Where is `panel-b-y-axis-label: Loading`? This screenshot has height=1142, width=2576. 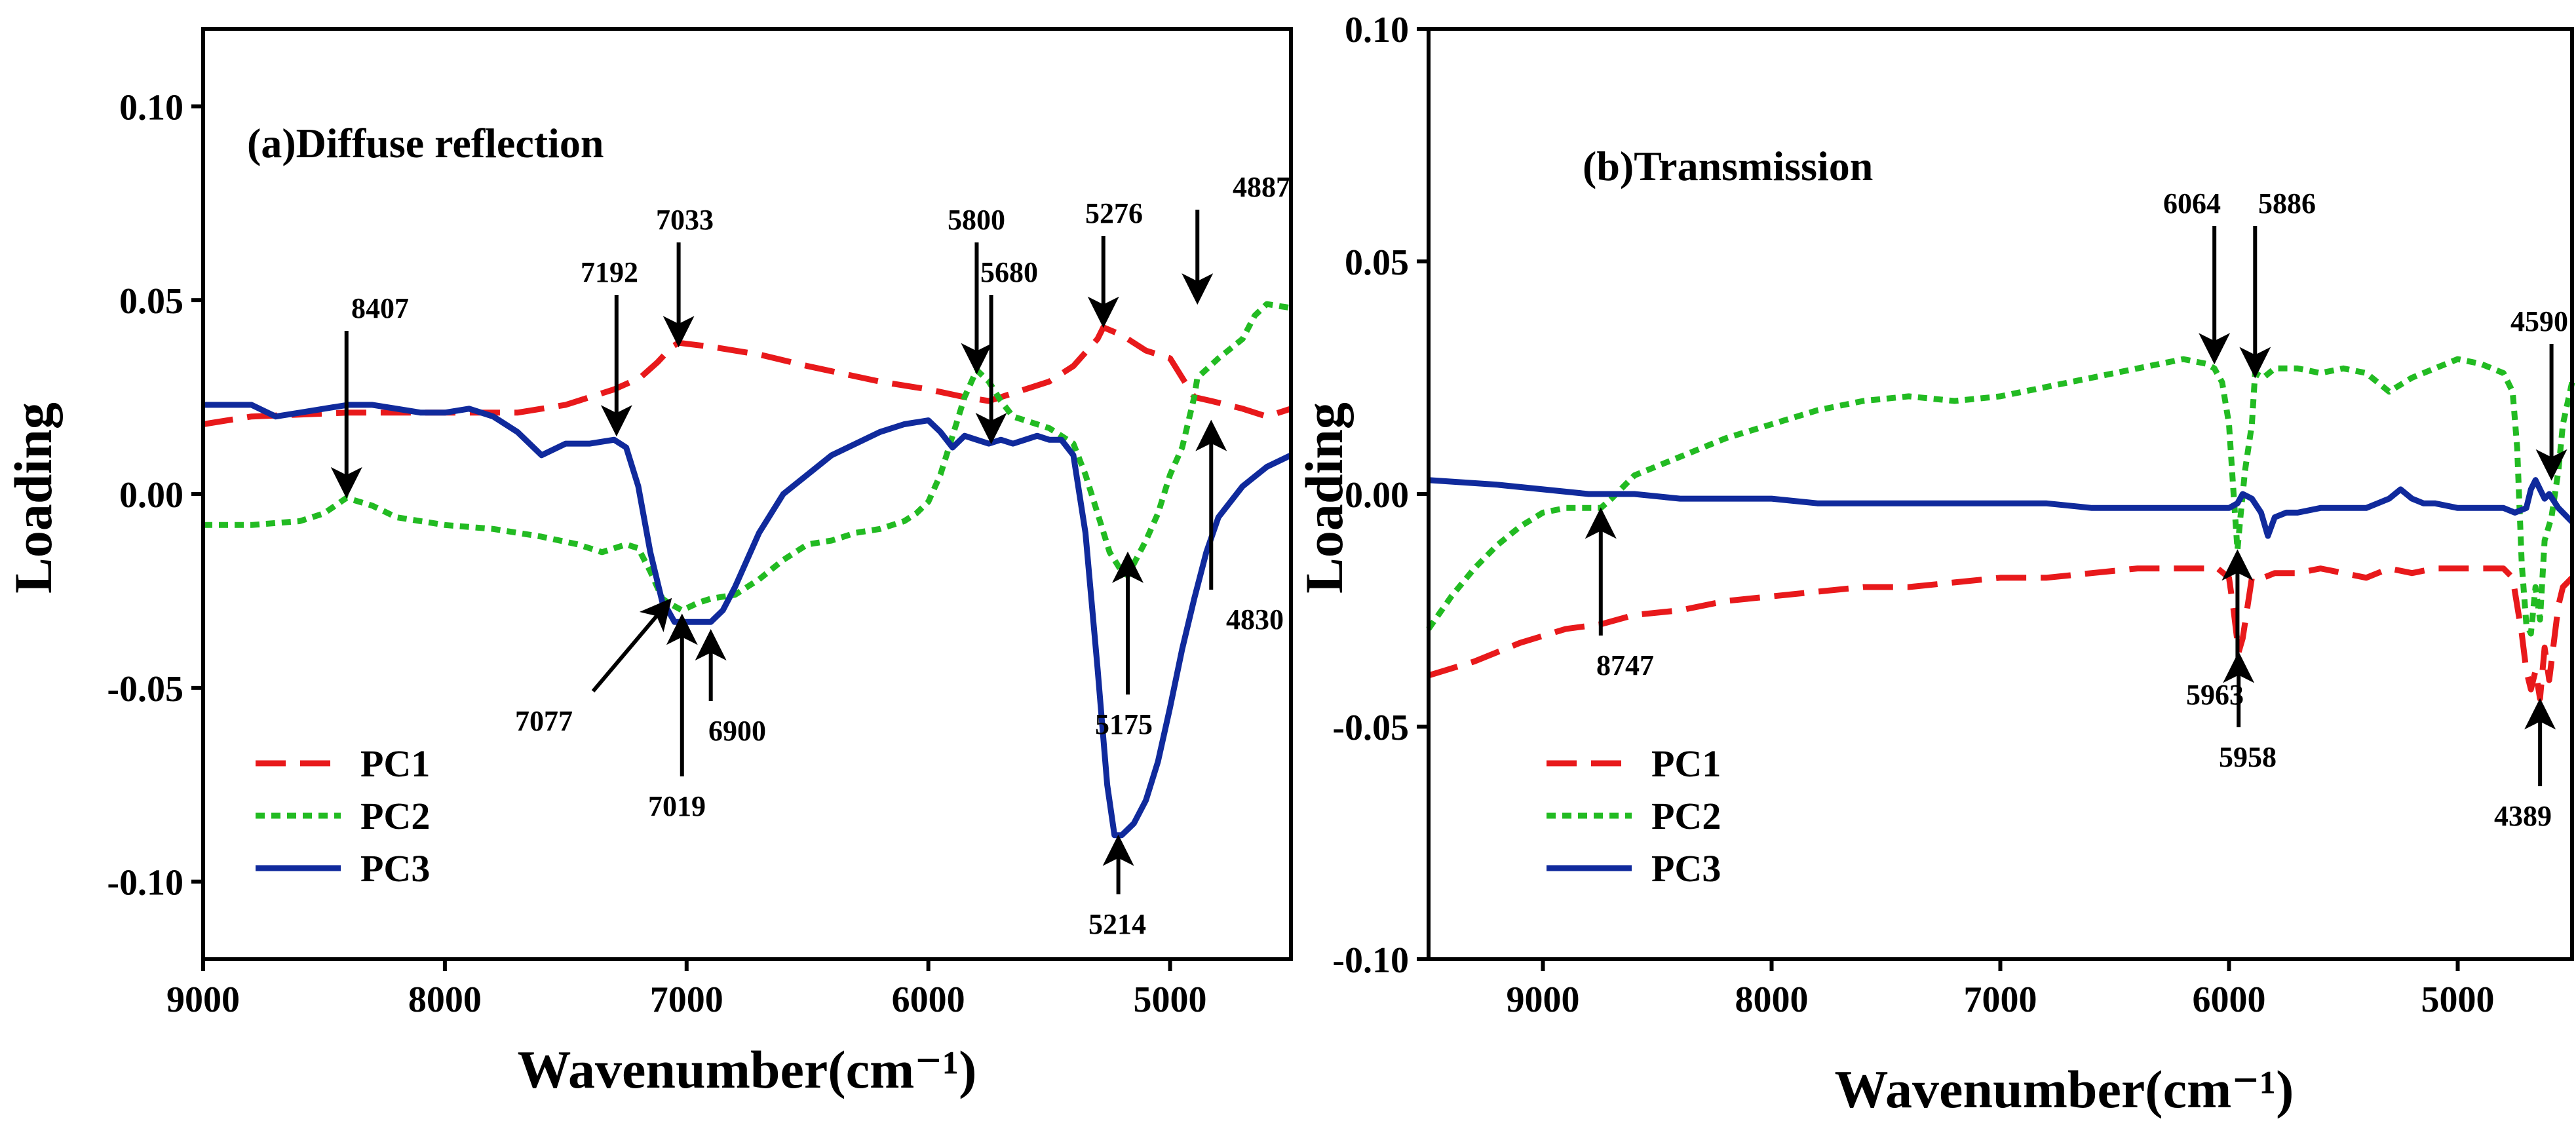 panel-b-y-axis-label: Loading is located at coordinates (1324, 498).